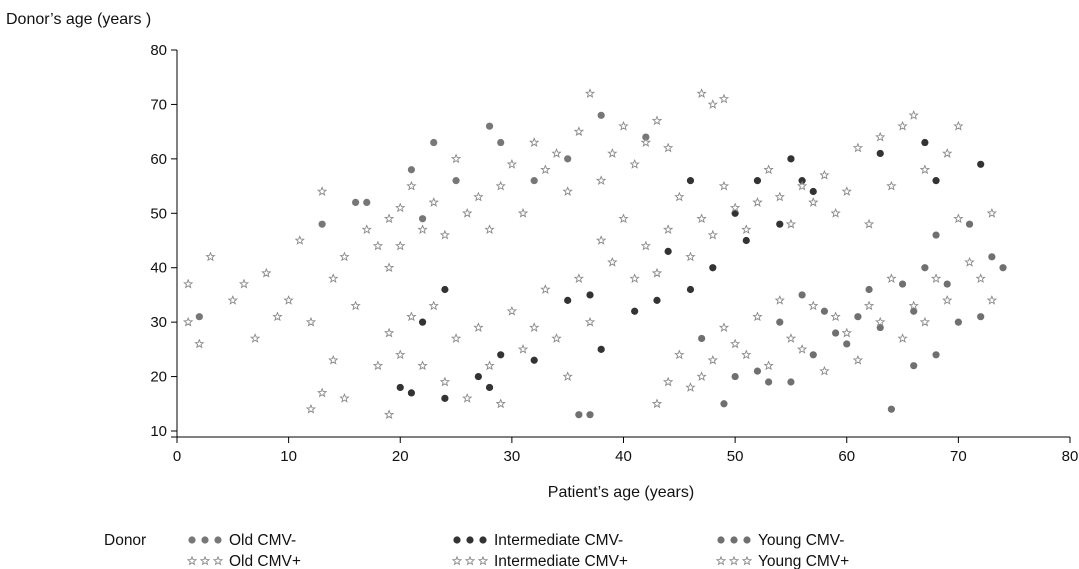 This screenshot has width=1079, height=569. Describe the element at coordinates (540, 561) in the screenshot. I see `legend-entry-intermediate-cmv: Intermediate CMV+` at that location.